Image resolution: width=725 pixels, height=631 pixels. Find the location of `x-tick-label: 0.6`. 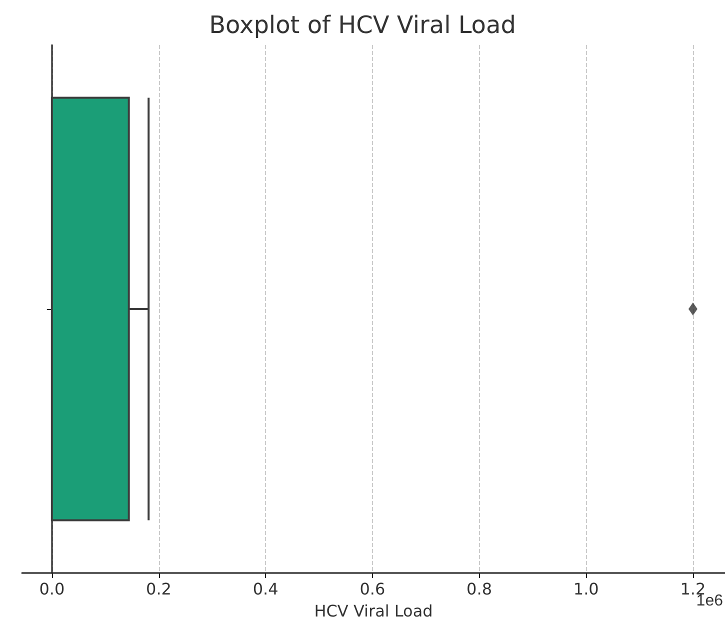

x-tick-label: 0.6 is located at coordinates (373, 589).